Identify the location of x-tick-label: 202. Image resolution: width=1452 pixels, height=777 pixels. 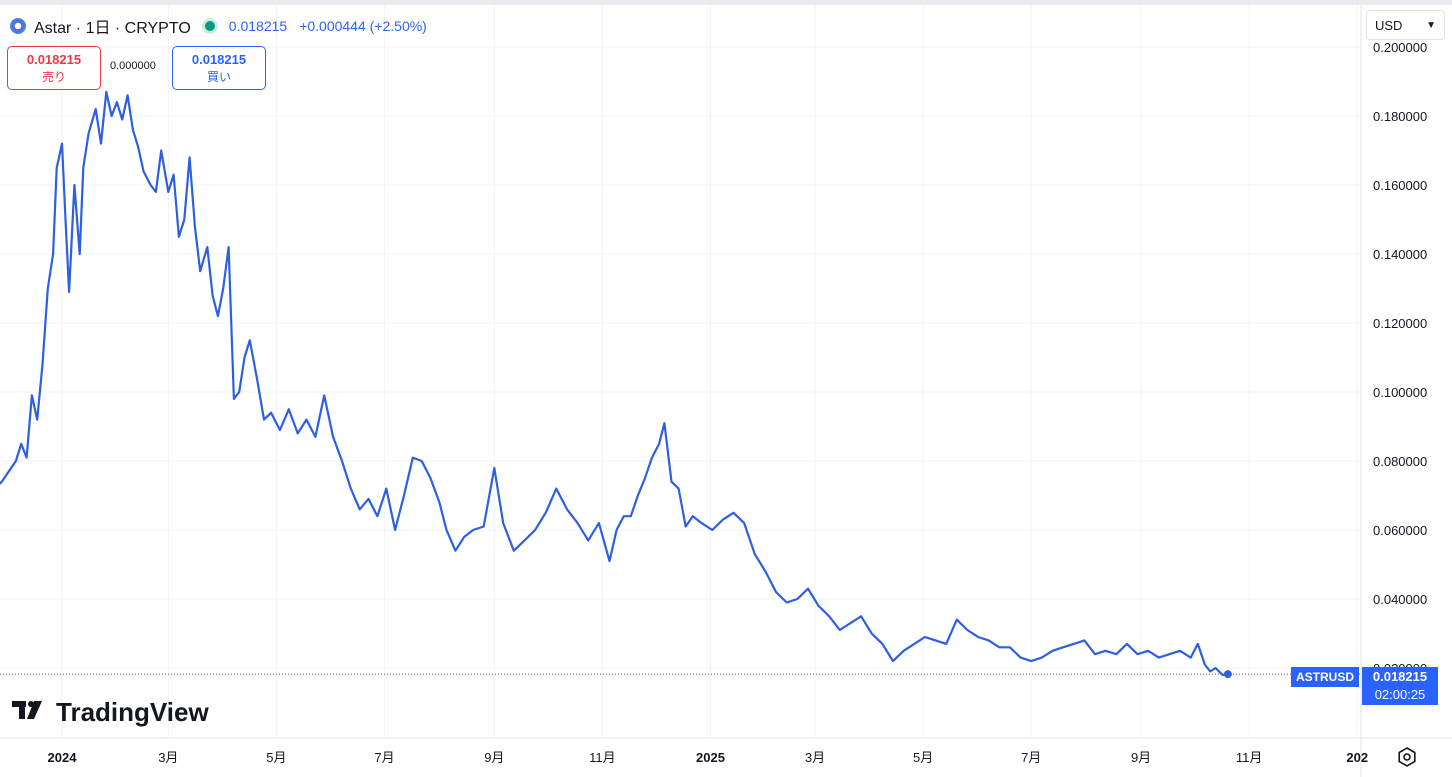
(1357, 757).